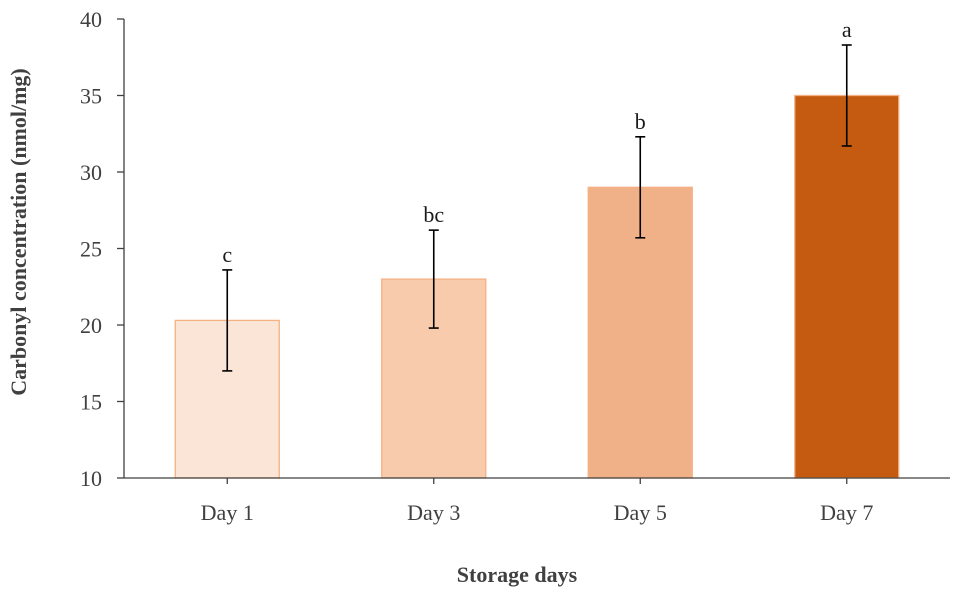  Describe the element at coordinates (227, 512) in the screenshot. I see `x-tick-label: Day 1` at that location.